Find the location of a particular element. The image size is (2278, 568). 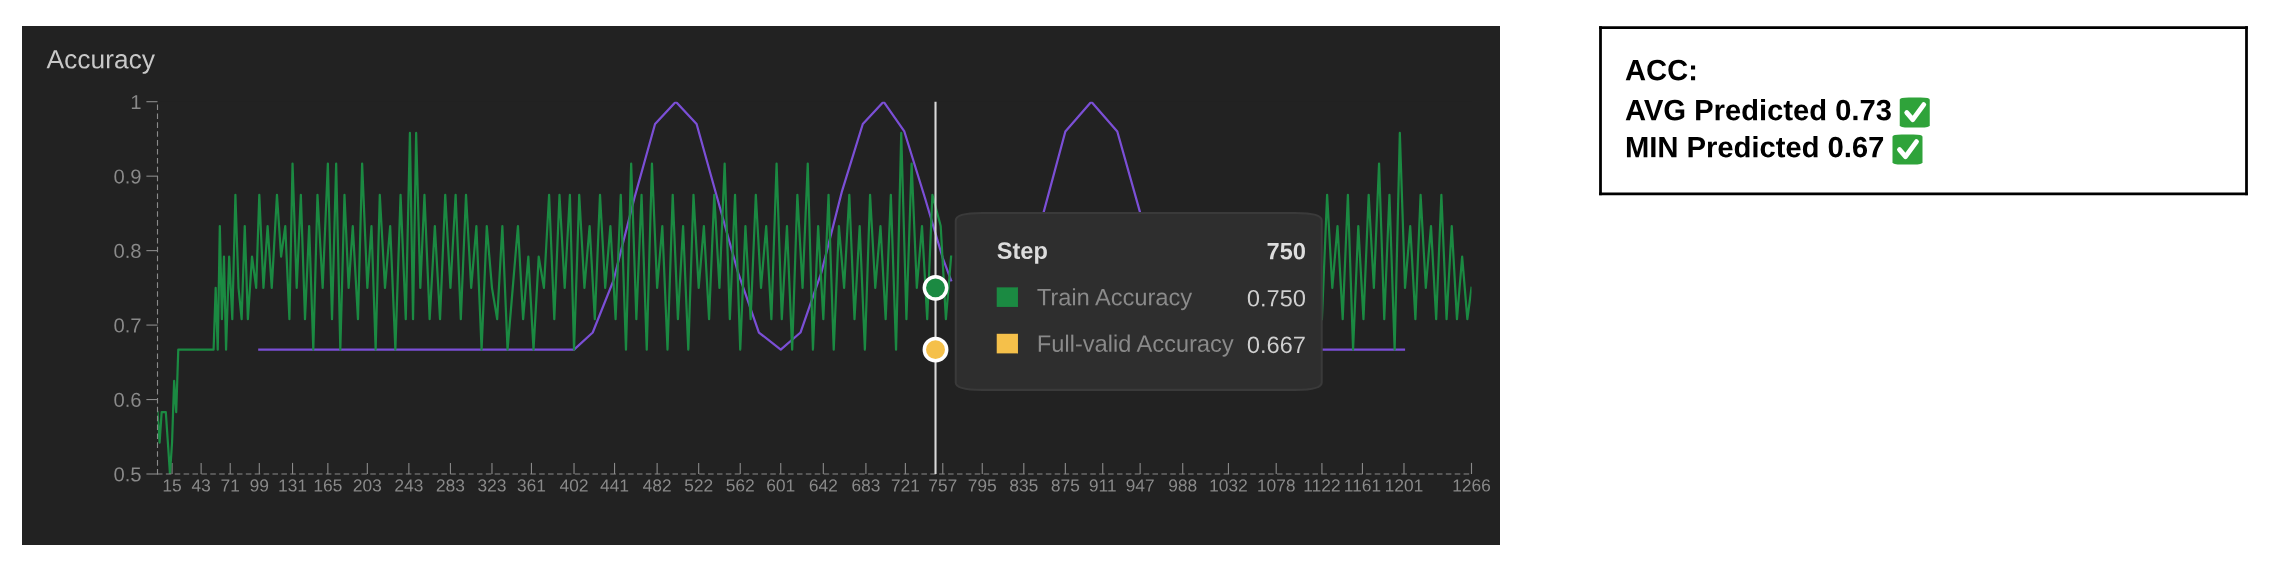

y-tick-label: 0.9 is located at coordinates (127, 176).